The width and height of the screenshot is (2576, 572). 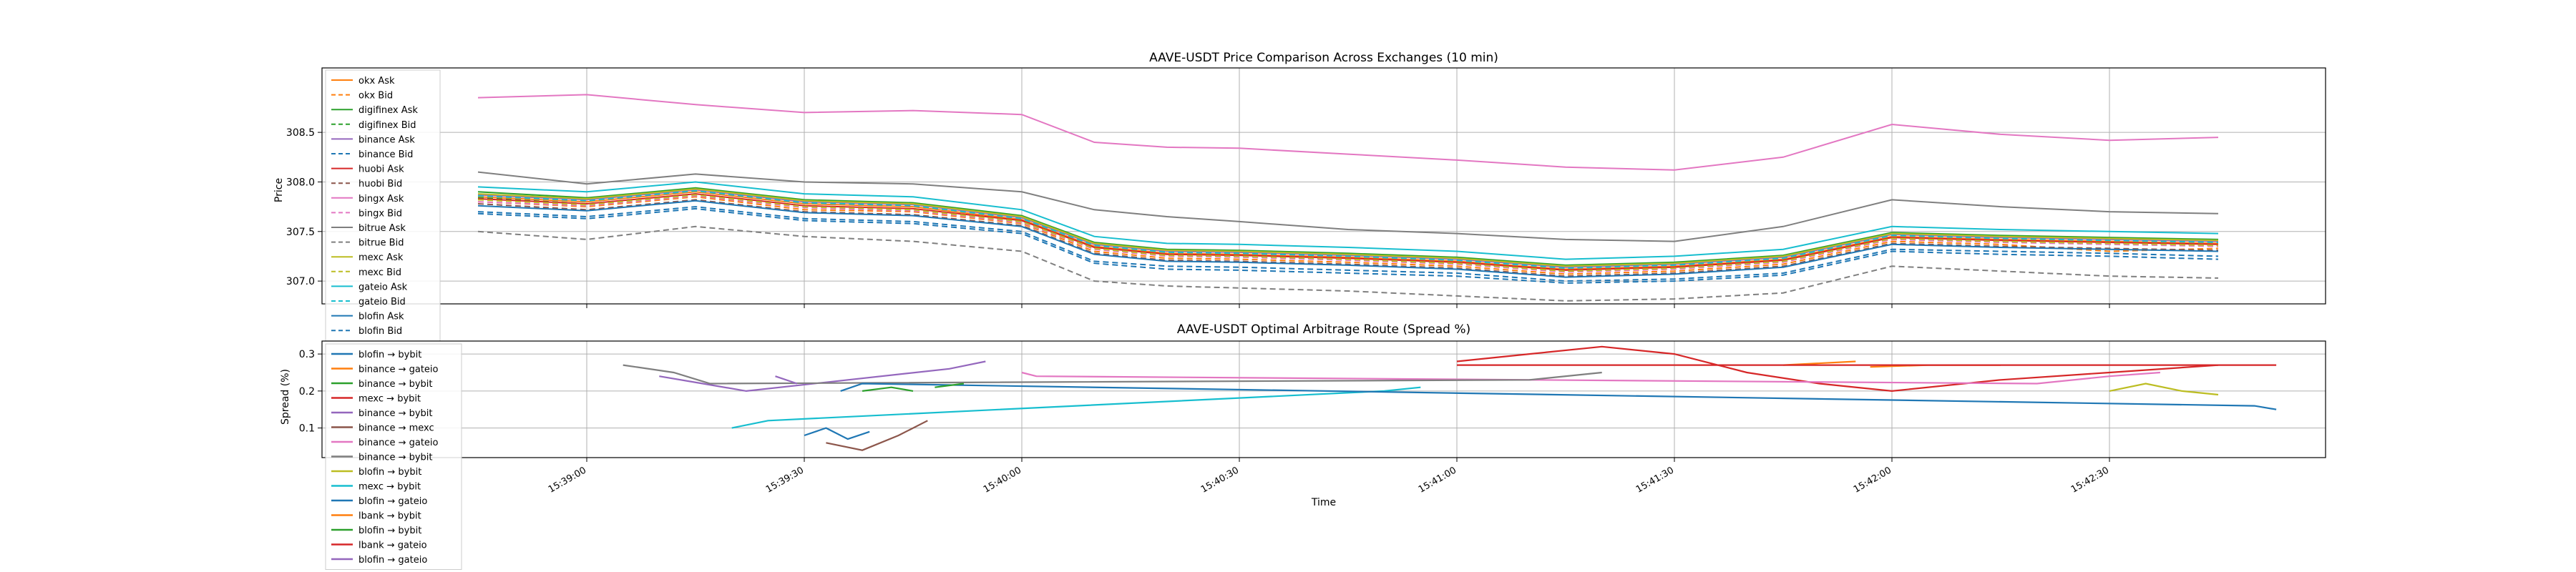 What do you see at coordinates (300, 133) in the screenshot?
I see `price-ytick-label: 308.5` at bounding box center [300, 133].